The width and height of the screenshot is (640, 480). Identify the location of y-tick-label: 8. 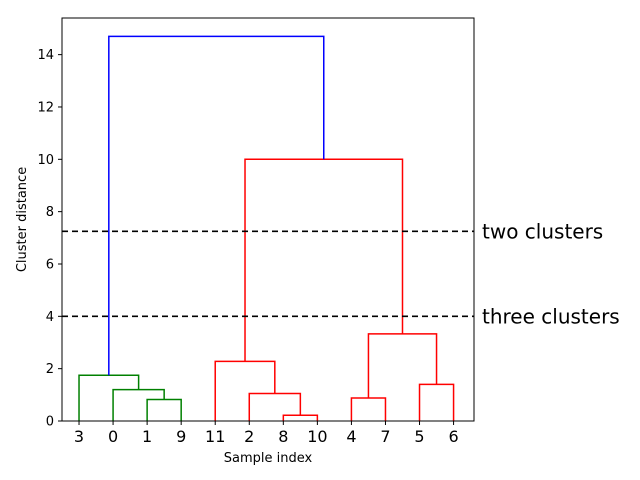
(50, 212).